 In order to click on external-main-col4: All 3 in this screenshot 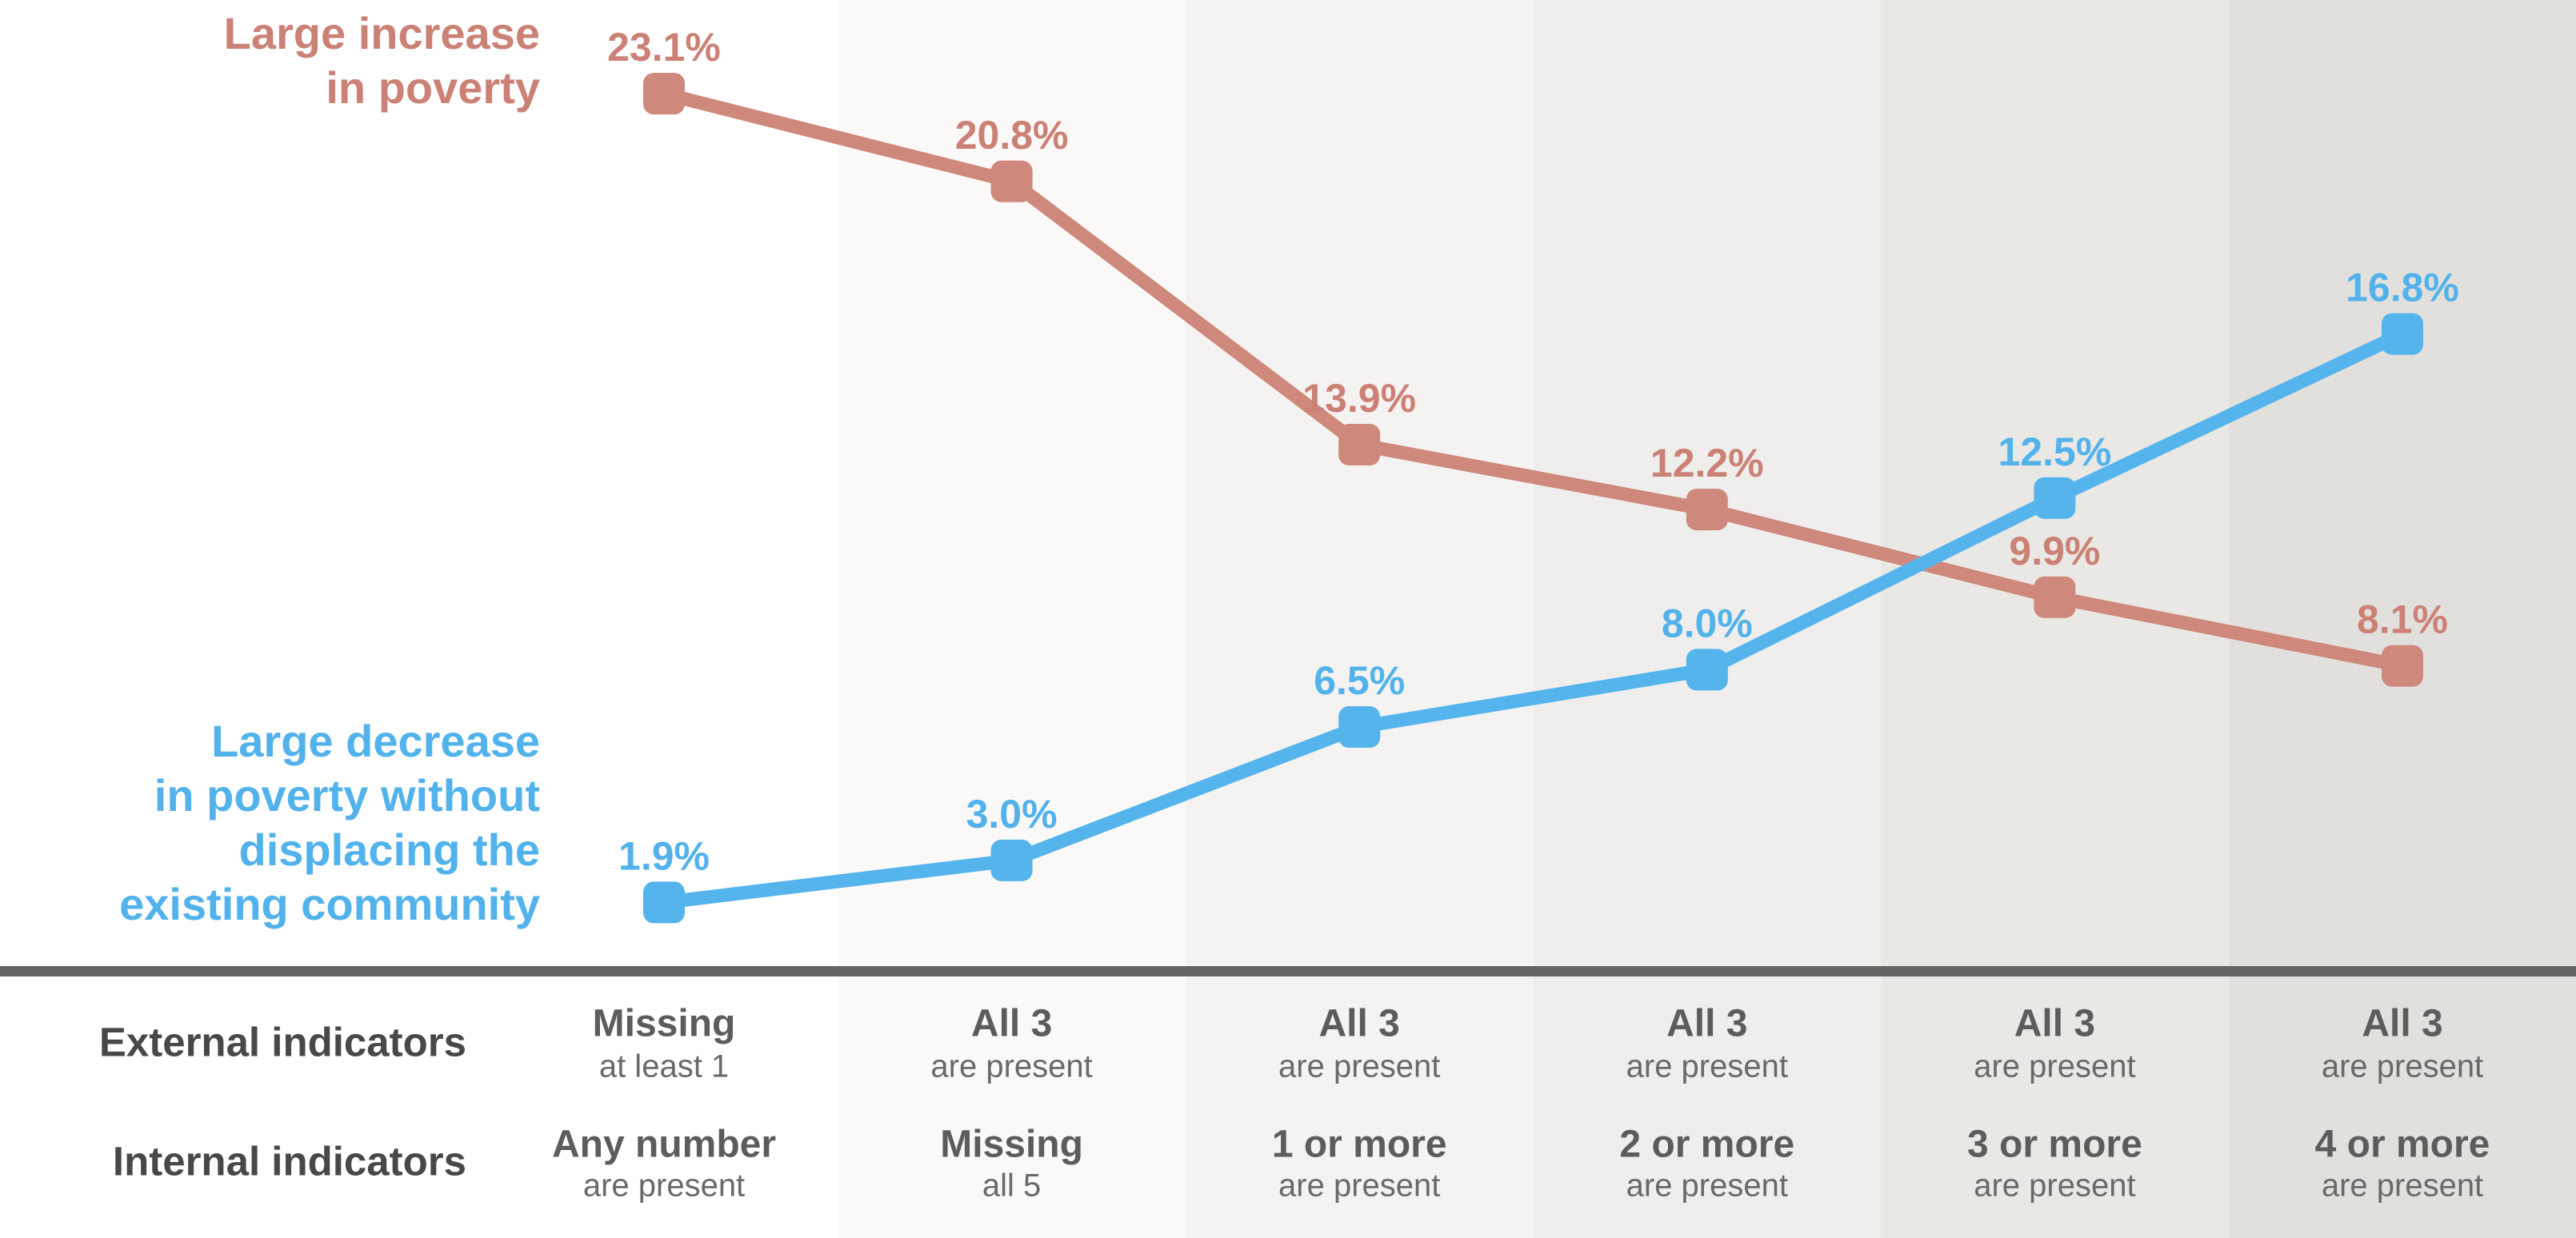, I will do `click(1707, 1023)`.